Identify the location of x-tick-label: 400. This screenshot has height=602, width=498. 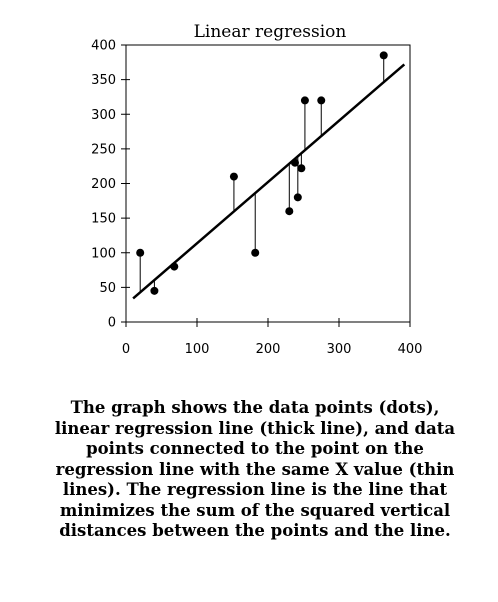
(410, 349).